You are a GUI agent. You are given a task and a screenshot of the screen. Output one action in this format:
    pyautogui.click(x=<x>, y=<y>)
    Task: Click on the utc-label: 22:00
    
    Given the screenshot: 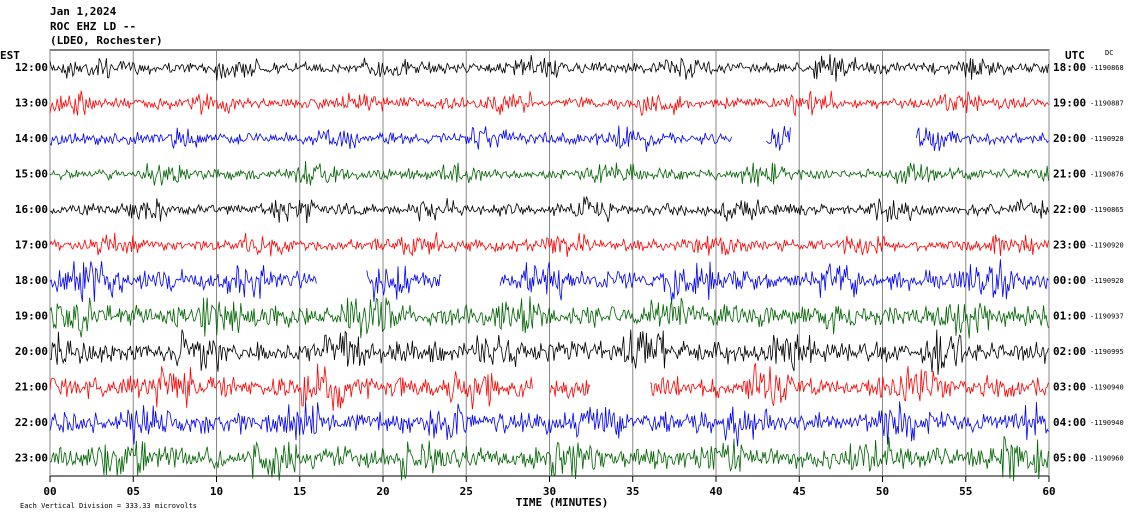 What is the action you would take?
    pyautogui.click(x=1069, y=209)
    